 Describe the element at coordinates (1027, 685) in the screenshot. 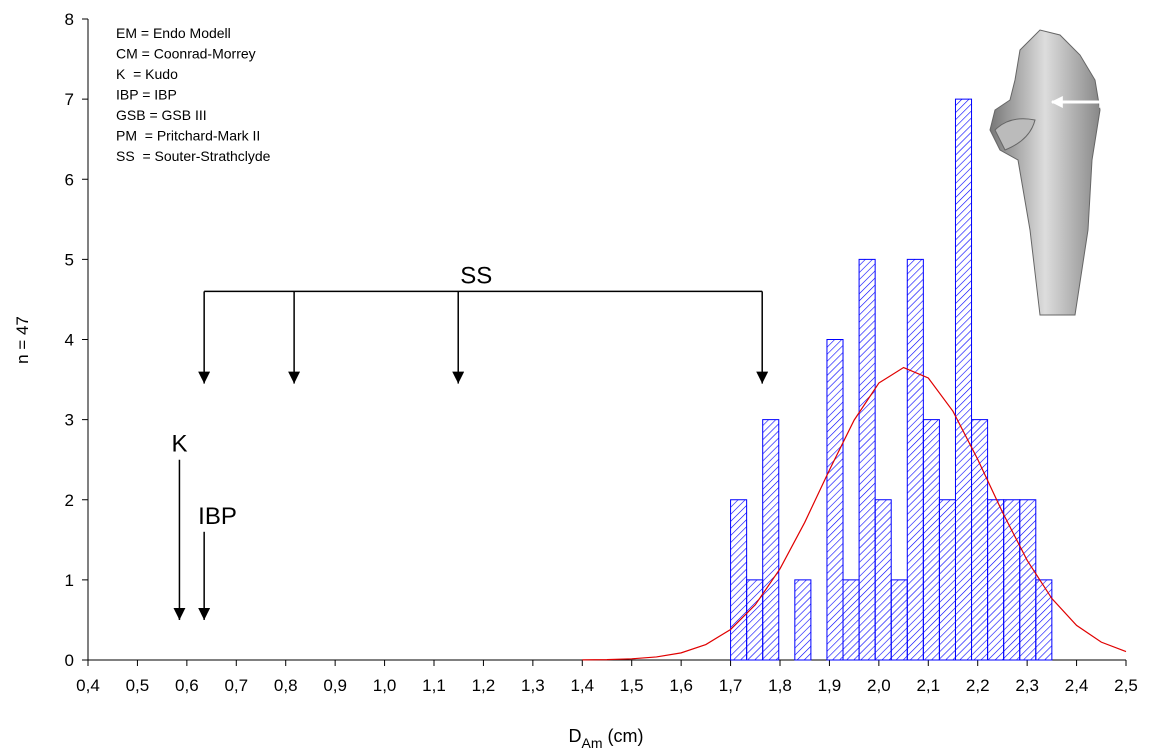

I see `x-tick-label: 2,3` at that location.